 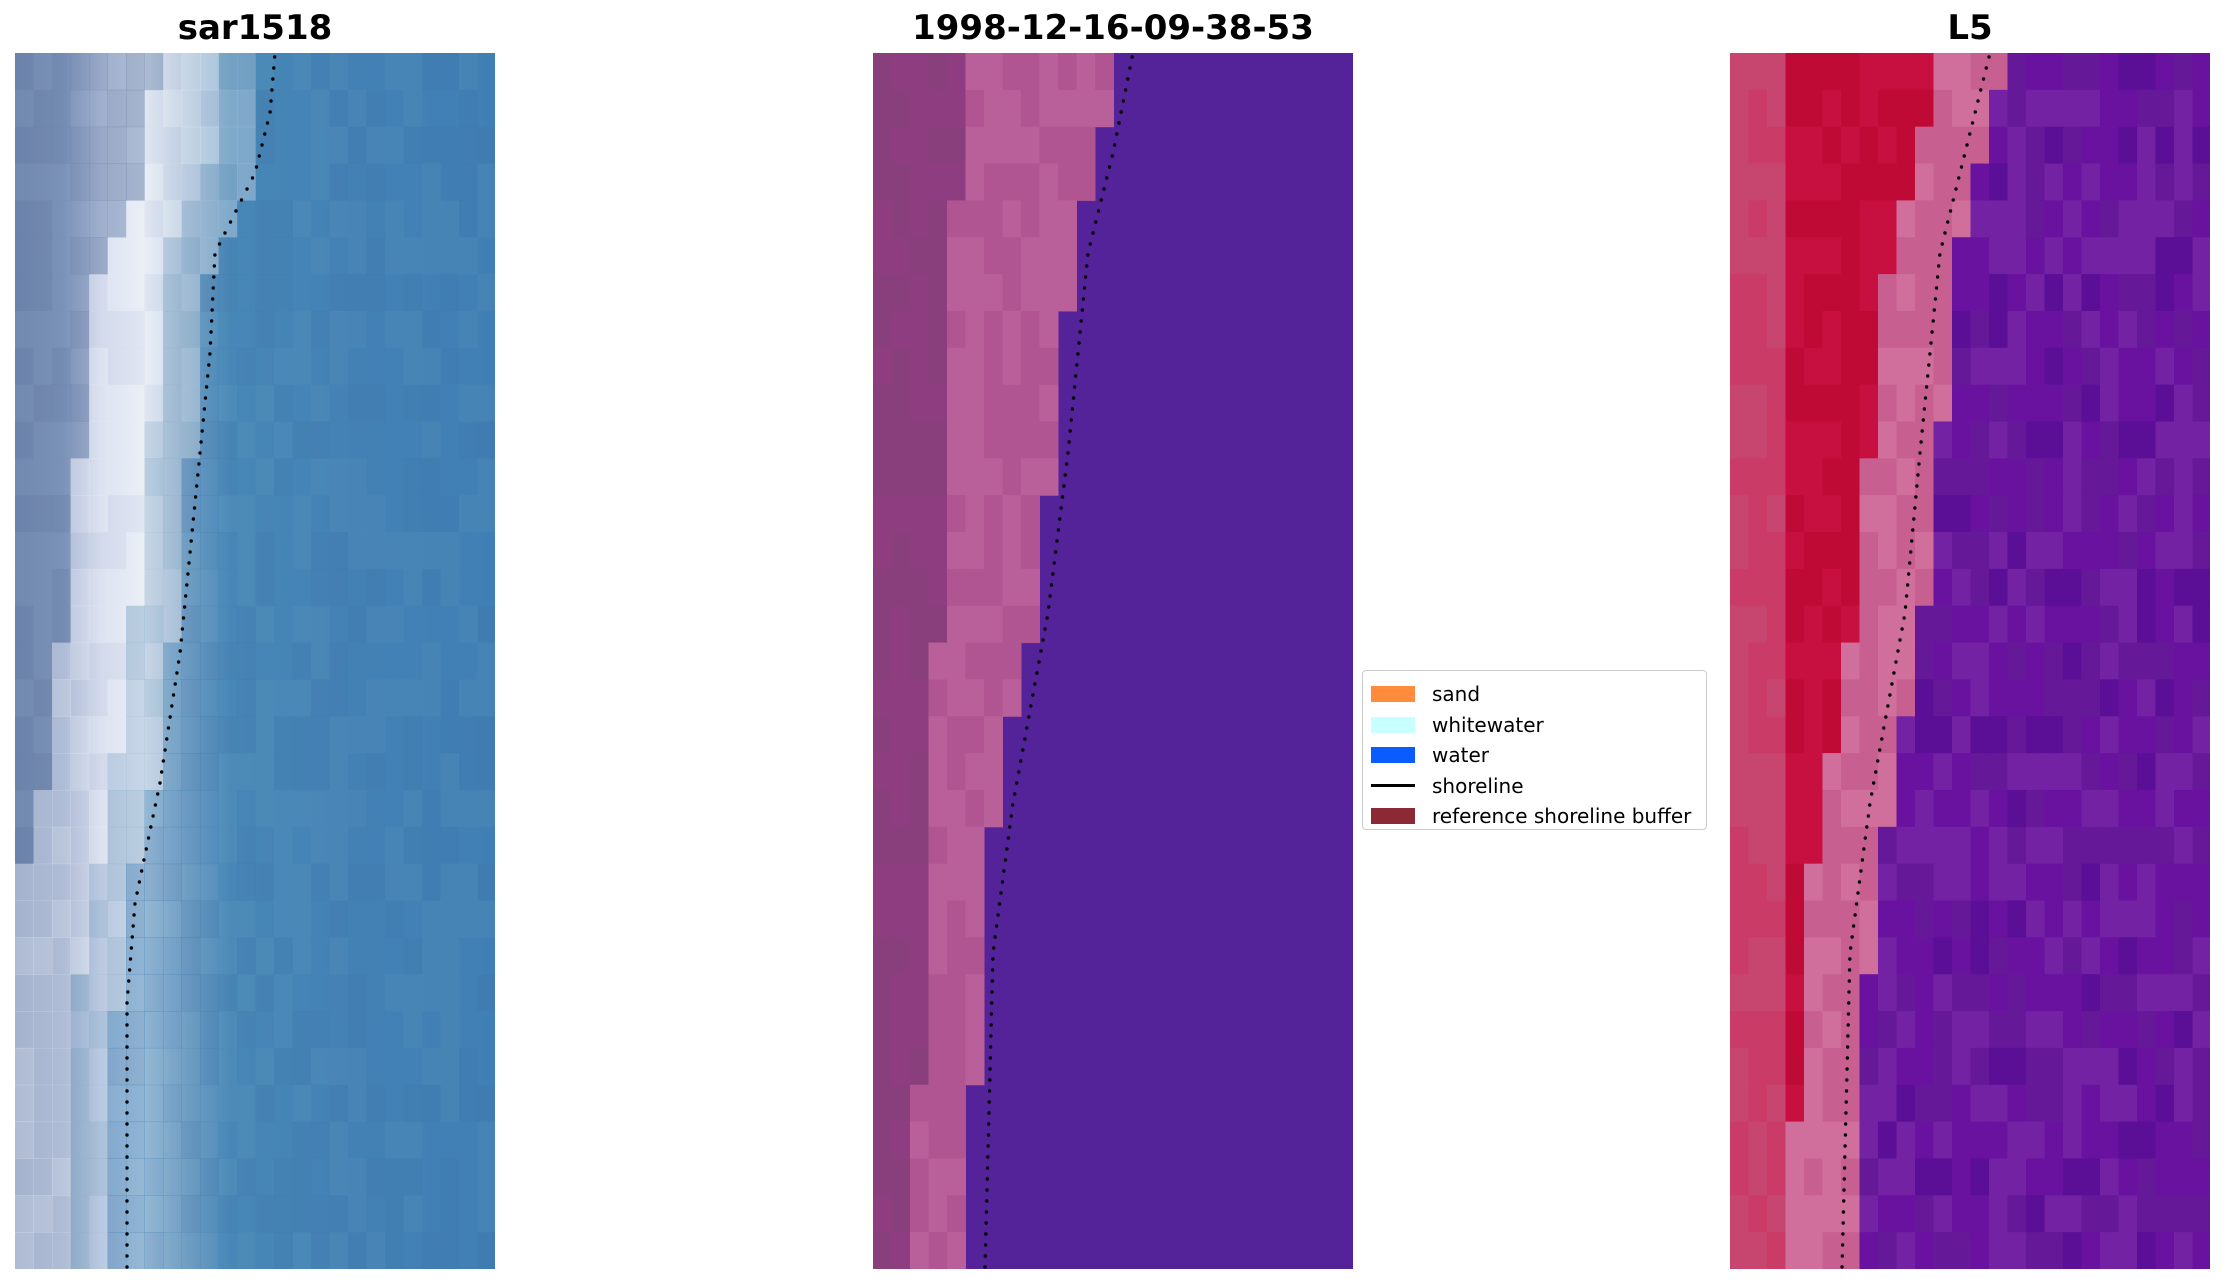 What do you see at coordinates (1393, 786) in the screenshot?
I see `shoreline-line-icon` at bounding box center [1393, 786].